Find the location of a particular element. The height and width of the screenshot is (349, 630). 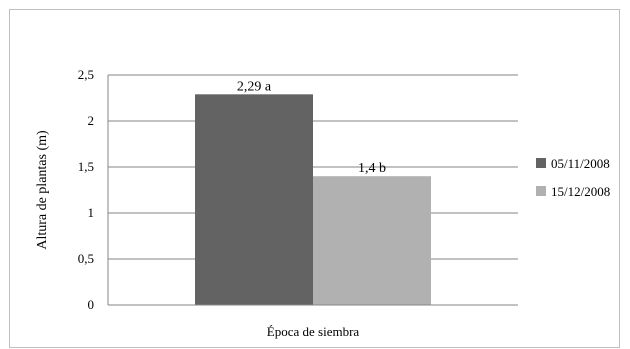

data-label-series-1: 2,29 a is located at coordinates (254, 86).